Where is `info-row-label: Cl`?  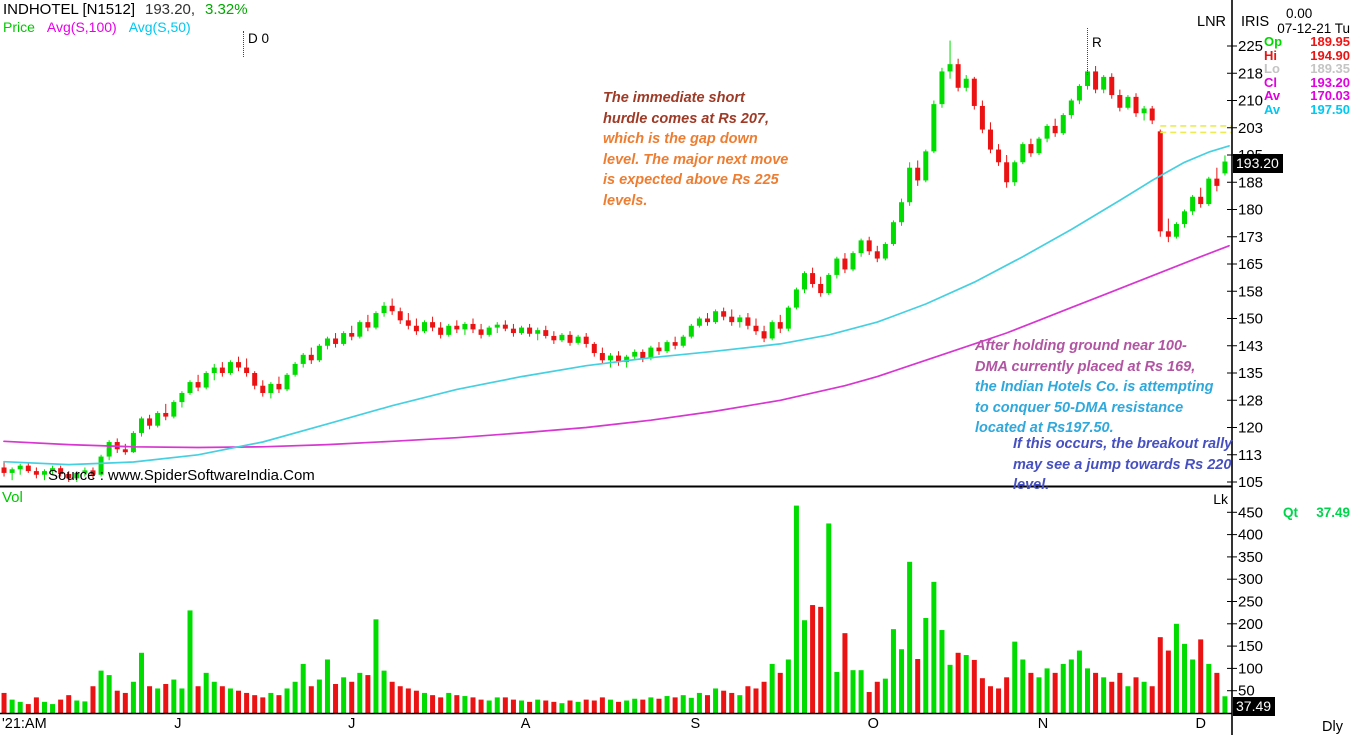 info-row-label: Cl is located at coordinates (1270, 82).